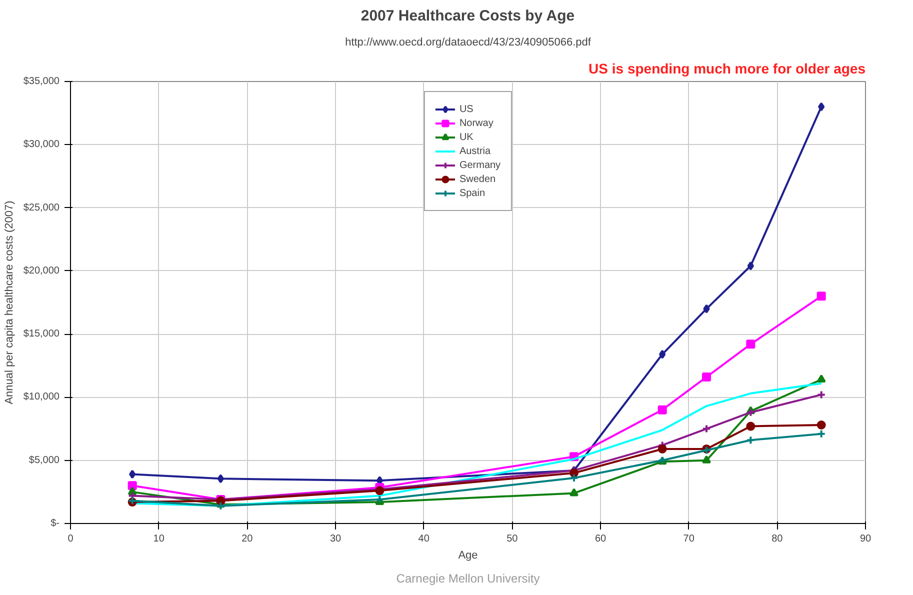 Image resolution: width=913 pixels, height=595 pixels. I want to click on text: US is spending much more for older ages, so click(727, 68).